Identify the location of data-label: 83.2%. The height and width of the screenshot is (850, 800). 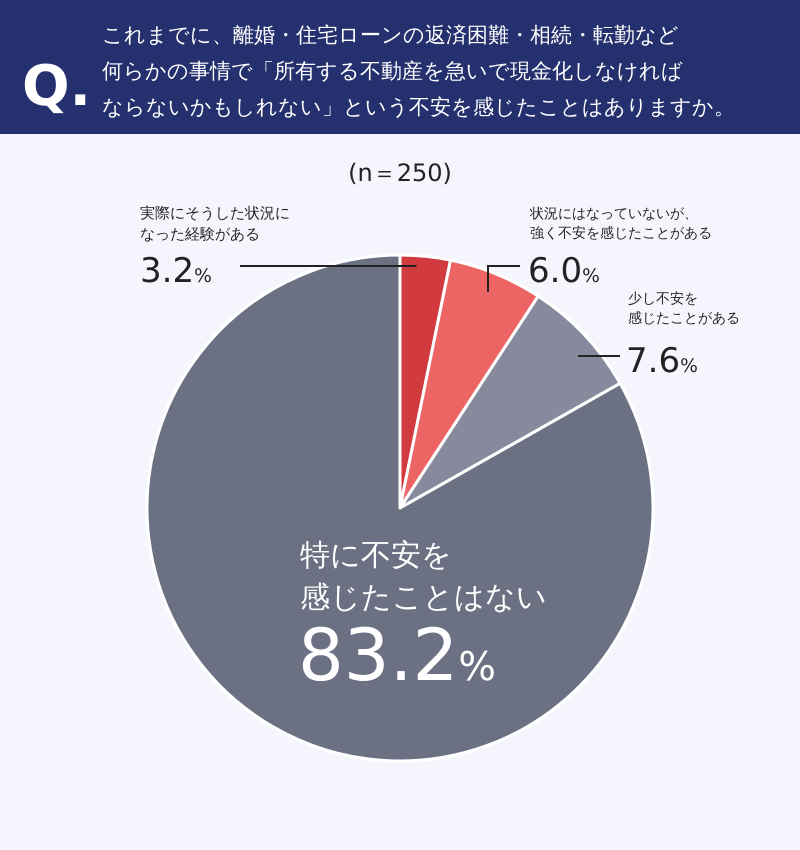
(397, 655).